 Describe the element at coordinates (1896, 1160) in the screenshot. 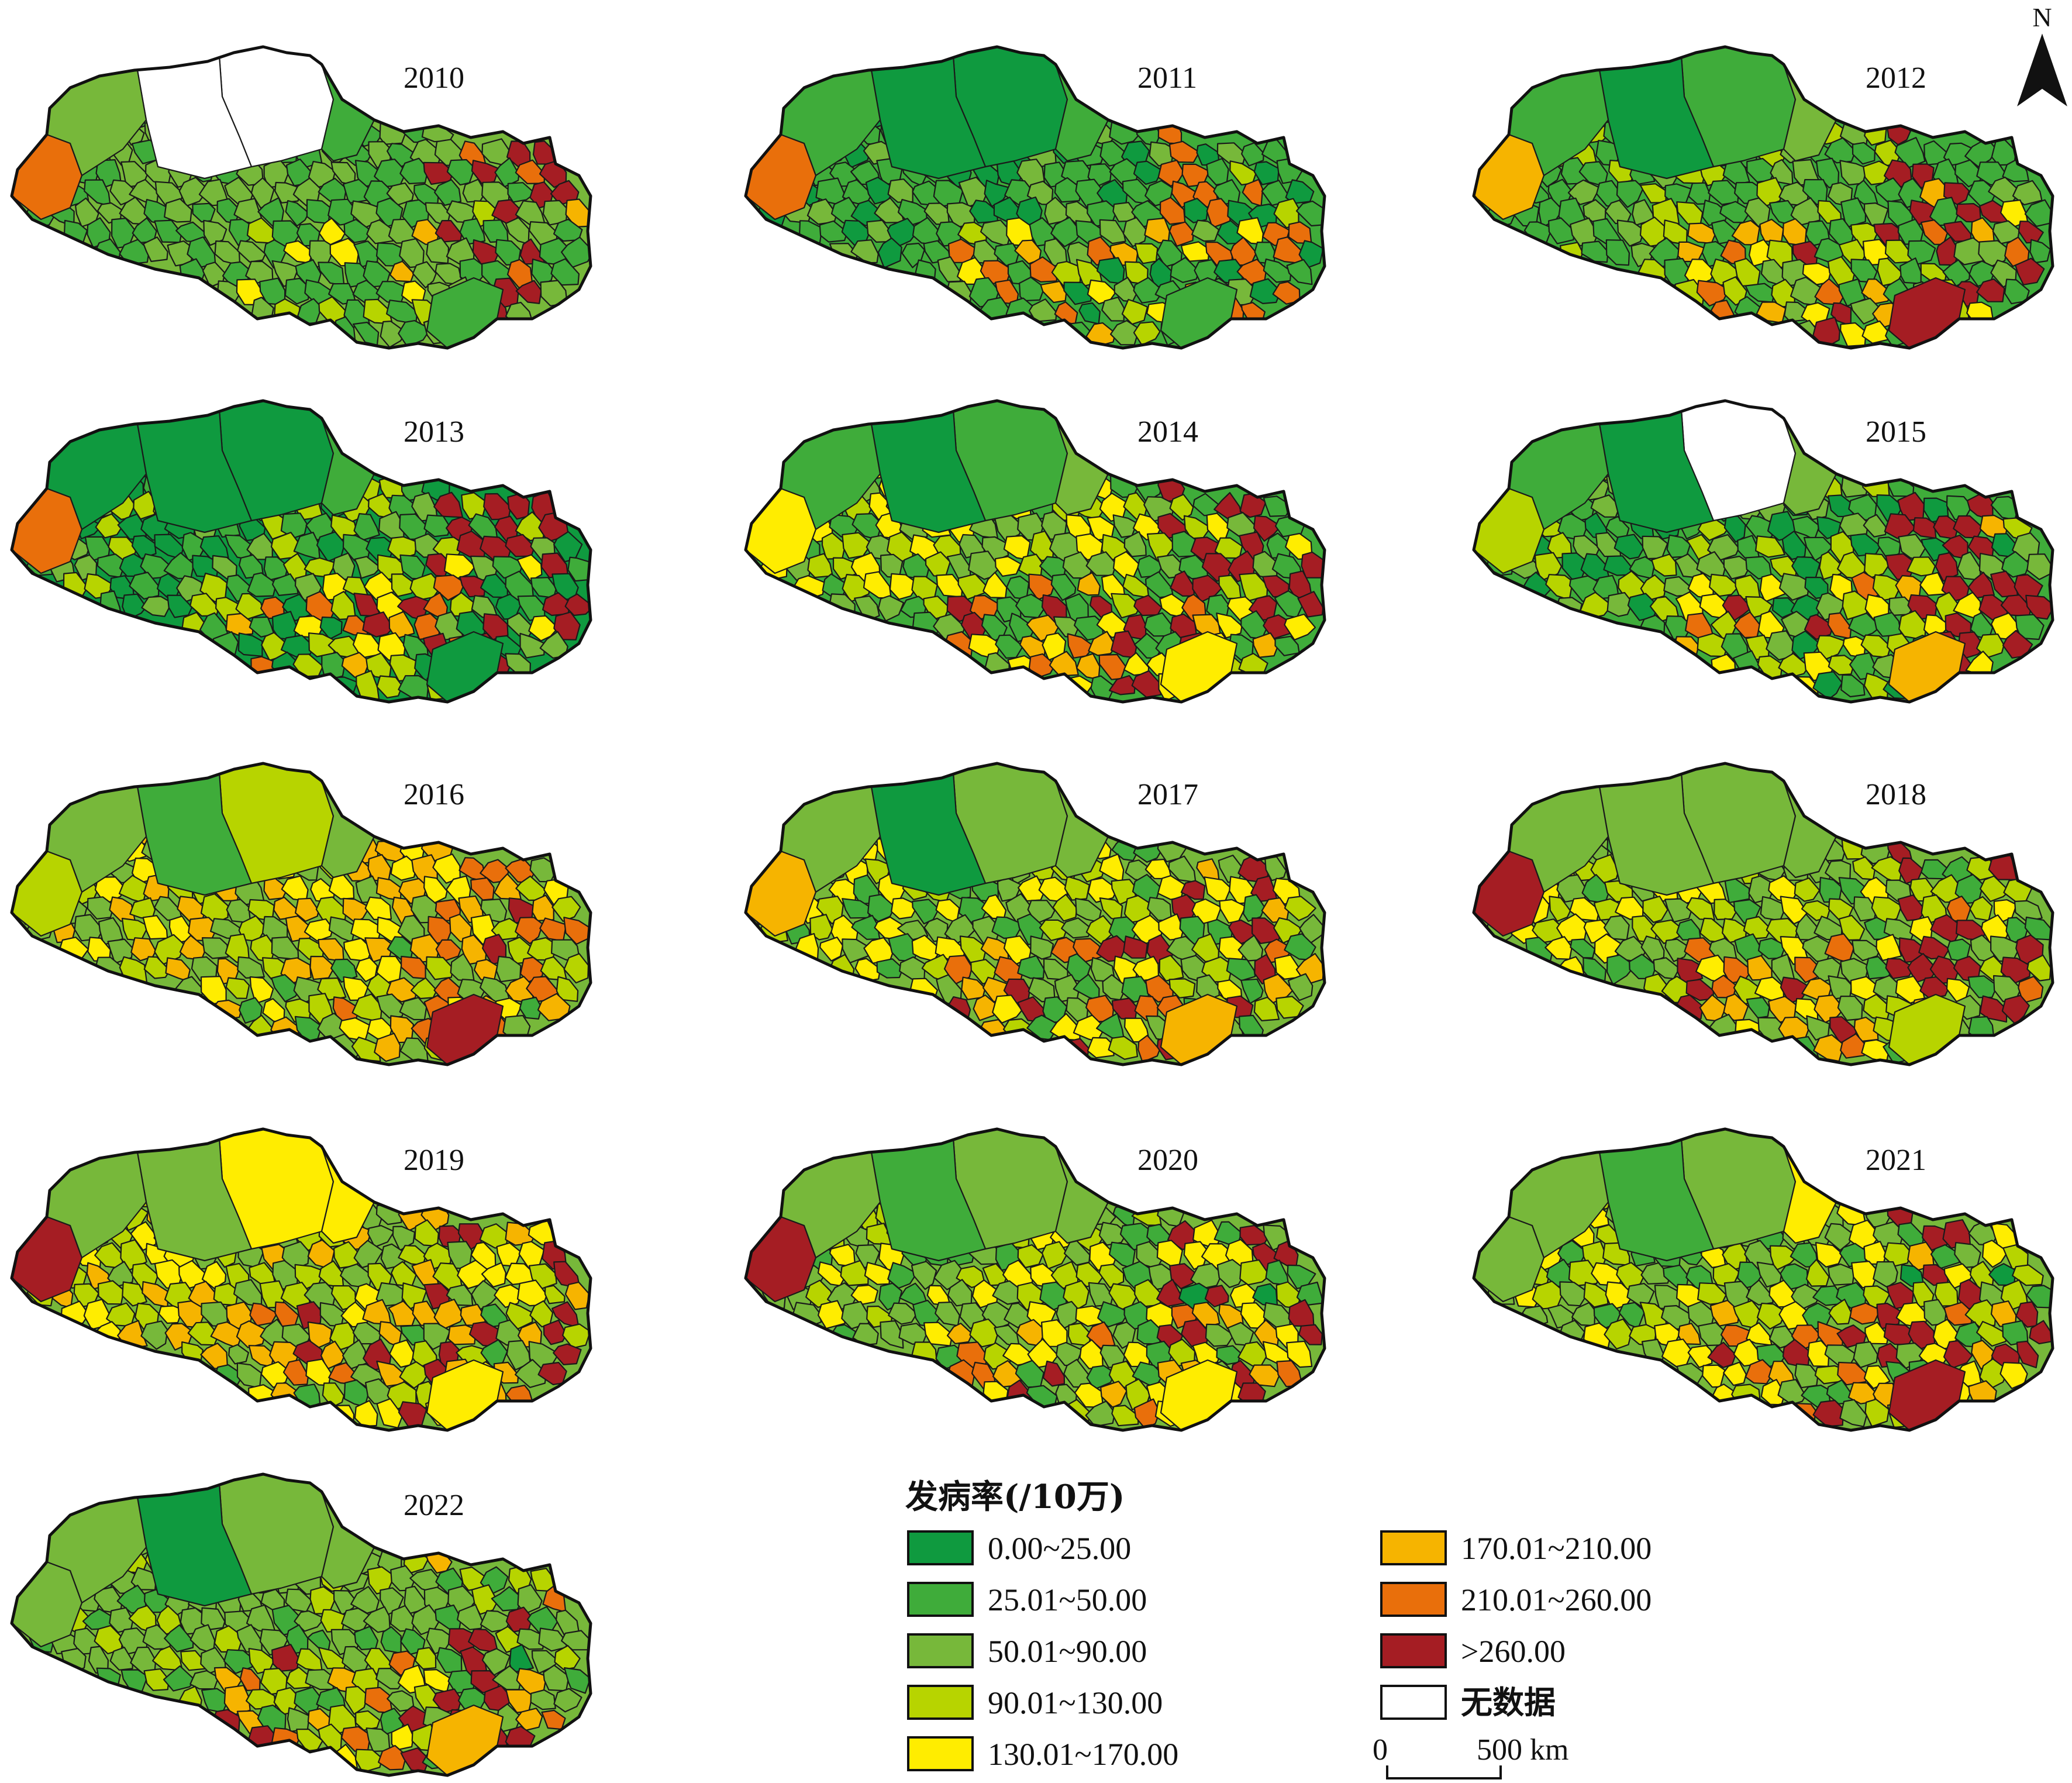

I see `map-year-label: 2021` at that location.